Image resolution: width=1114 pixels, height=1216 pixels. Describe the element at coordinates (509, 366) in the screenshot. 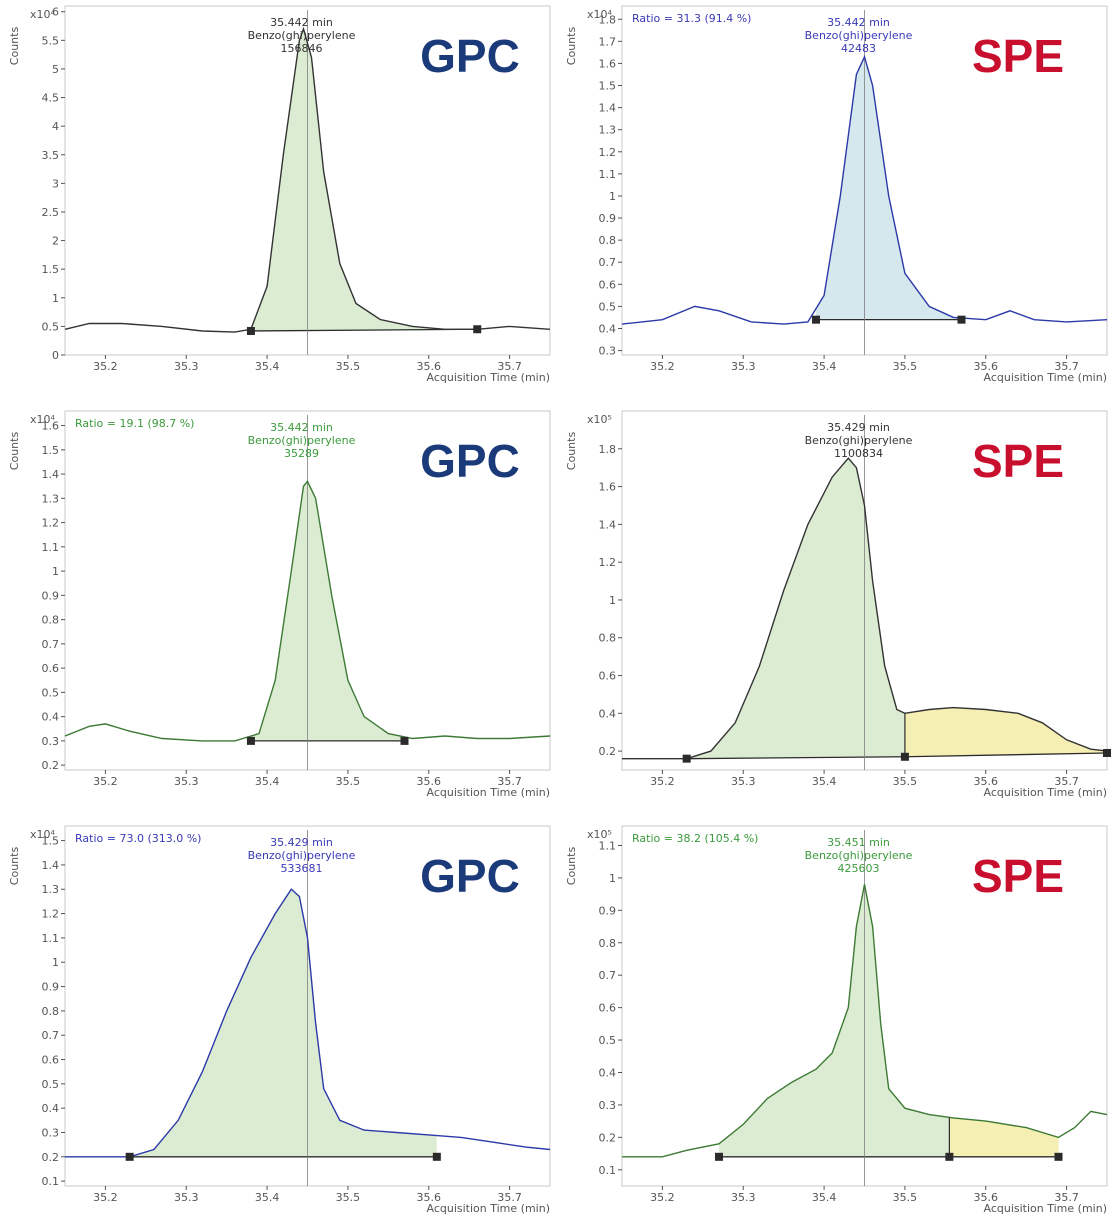

I see `x-tick-label: 35.7` at that location.